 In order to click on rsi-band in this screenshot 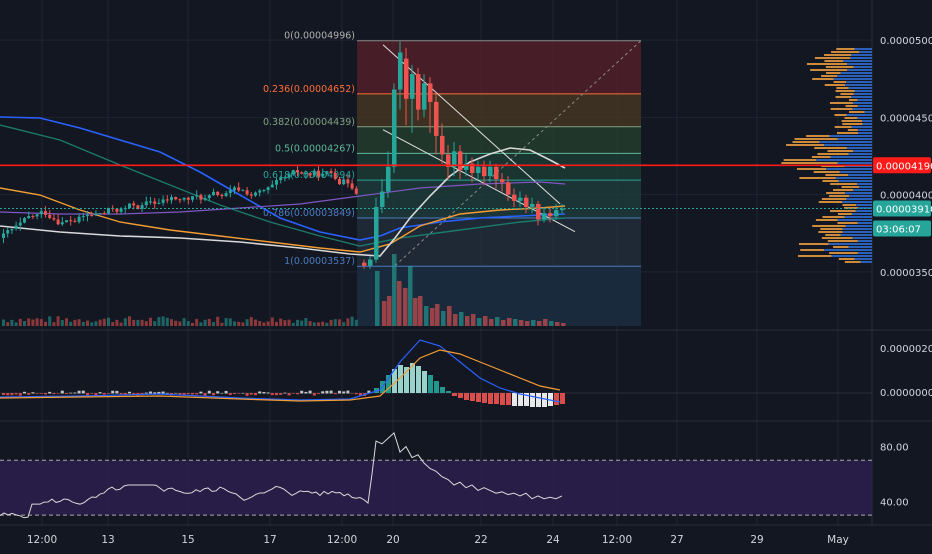, I will do `click(436, 488)`.